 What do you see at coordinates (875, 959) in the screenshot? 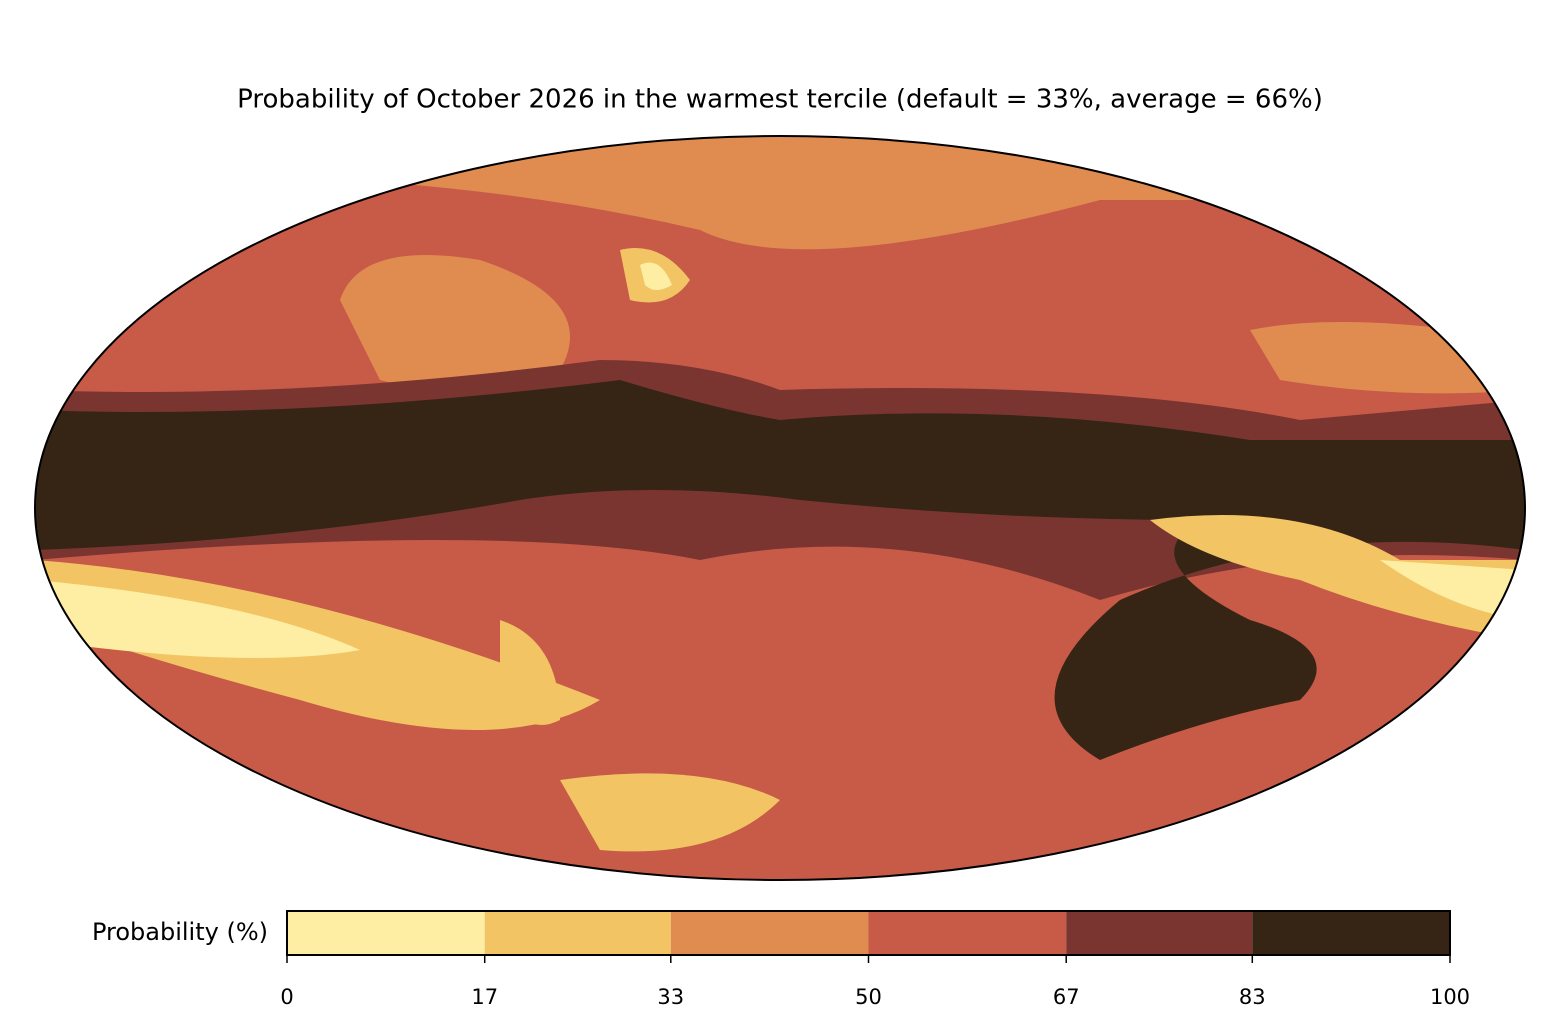
I see `colorbar: 0 17 33 50 67 83 100` at bounding box center [875, 959].